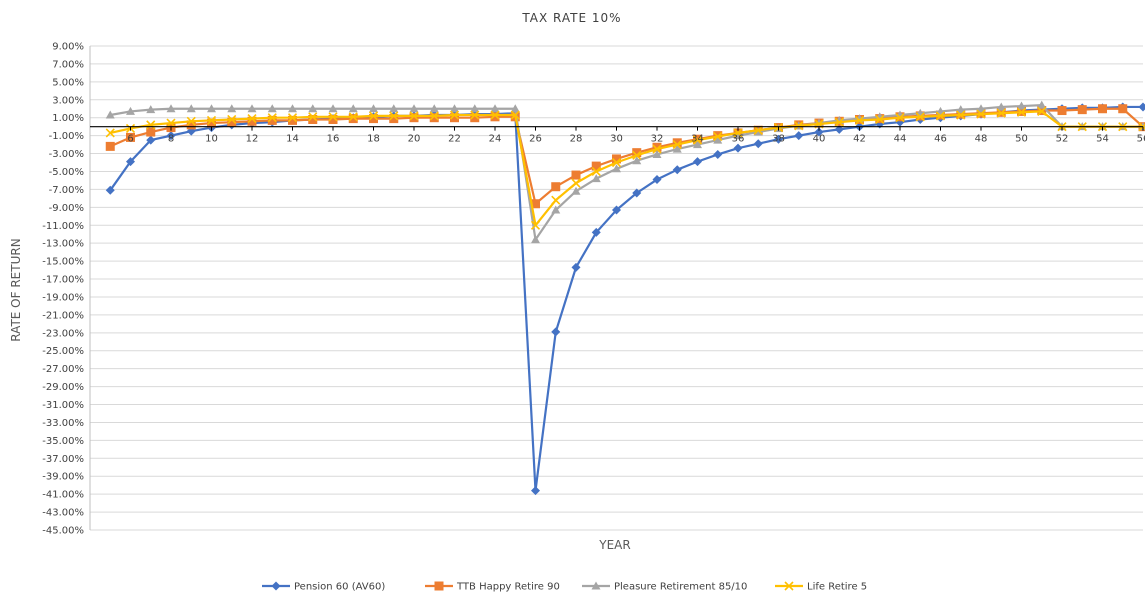 The image size is (1145, 594). What do you see at coordinates (900, 139) in the screenshot?
I see `x-tick-label: 44` at bounding box center [900, 139].